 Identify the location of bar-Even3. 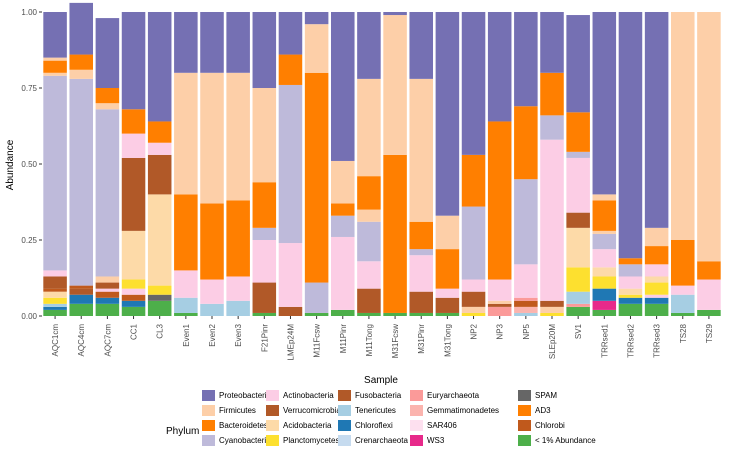
(238, 164).